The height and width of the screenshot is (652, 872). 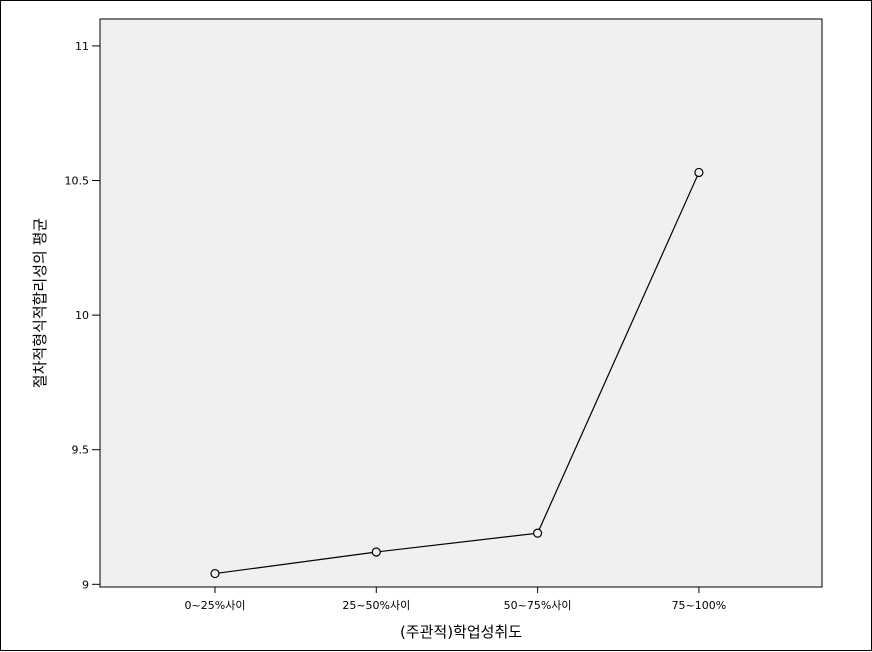 What do you see at coordinates (538, 605) in the screenshot?
I see `x-tick-label: 50~75%사이` at bounding box center [538, 605].